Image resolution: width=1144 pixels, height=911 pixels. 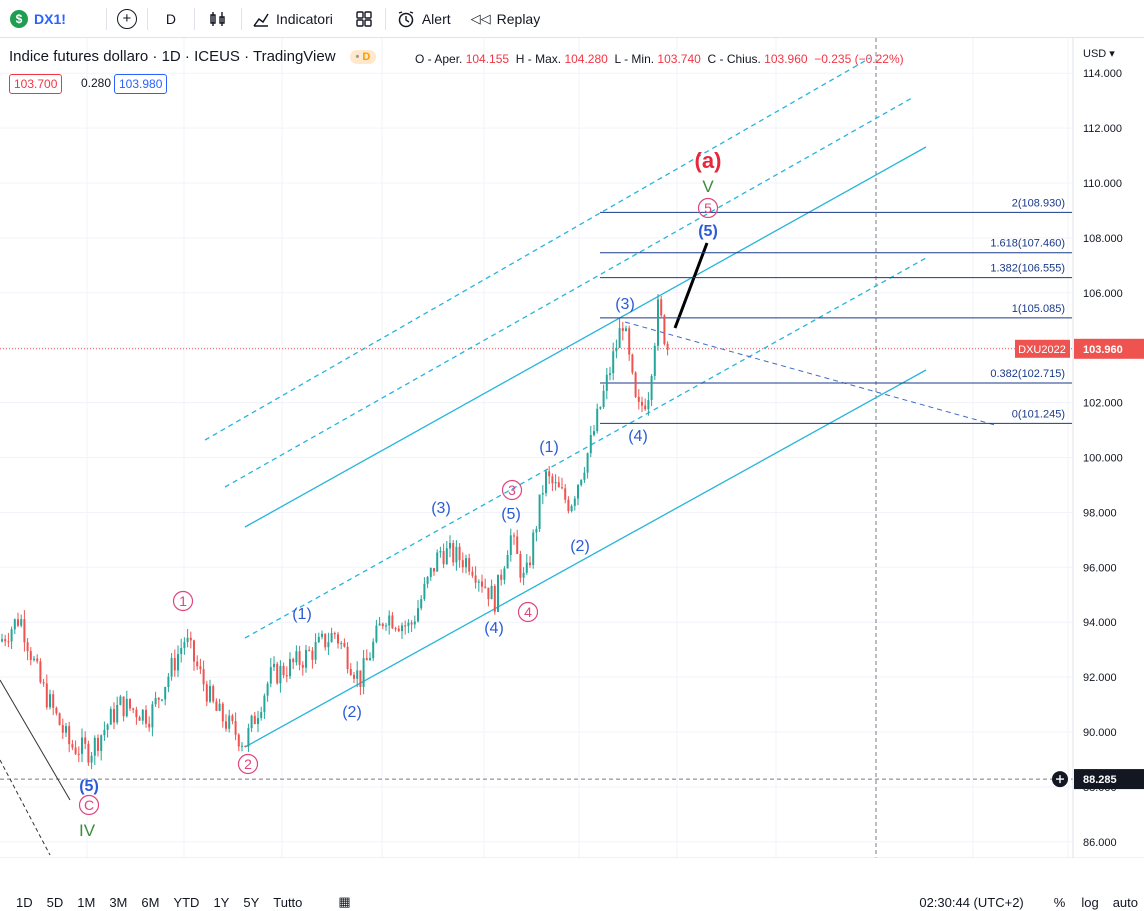 I want to click on symbol-button: $ DX1!, so click(x=38, y=18).